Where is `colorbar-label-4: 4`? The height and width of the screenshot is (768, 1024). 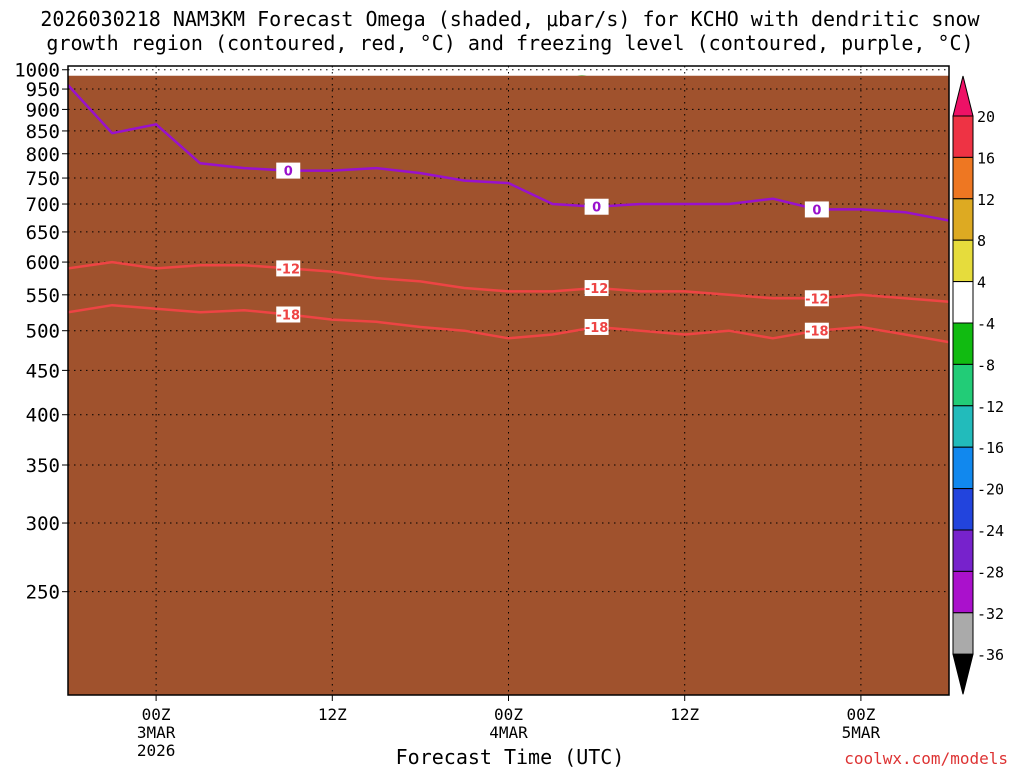 colorbar-label-4: 4 is located at coordinates (981, 283).